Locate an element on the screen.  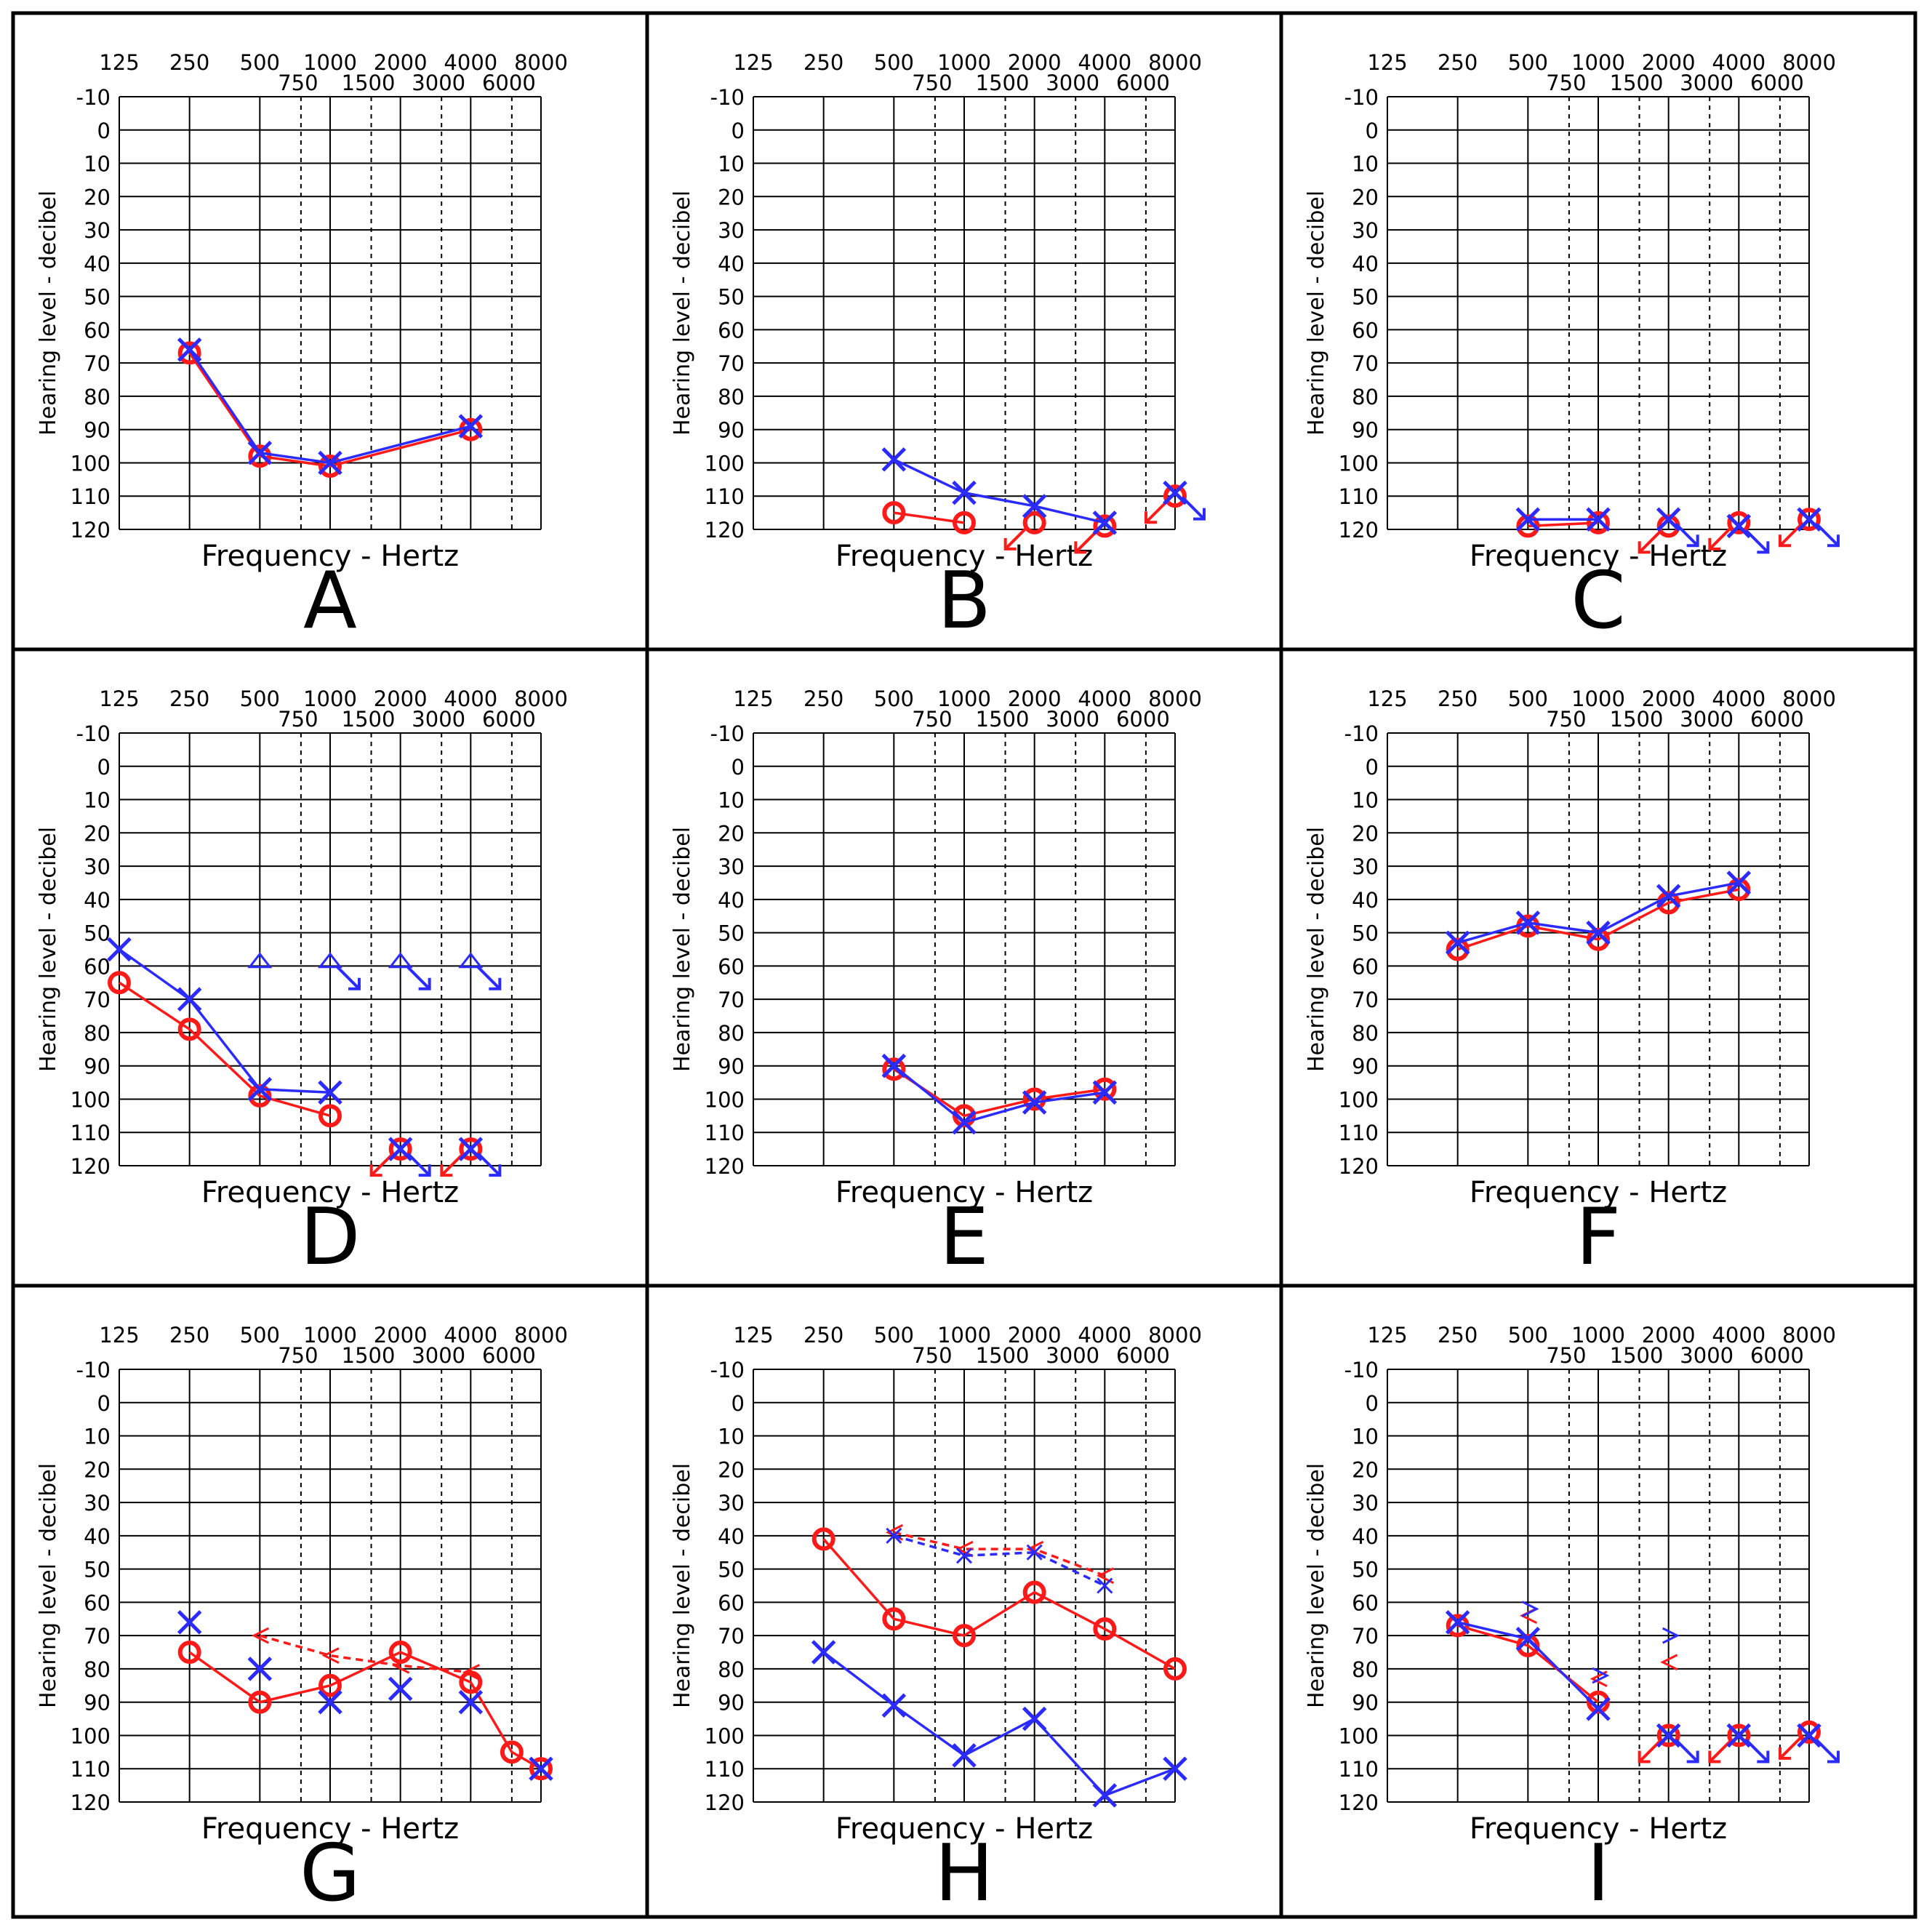
series-layer is located at coordinates (999, 1094).